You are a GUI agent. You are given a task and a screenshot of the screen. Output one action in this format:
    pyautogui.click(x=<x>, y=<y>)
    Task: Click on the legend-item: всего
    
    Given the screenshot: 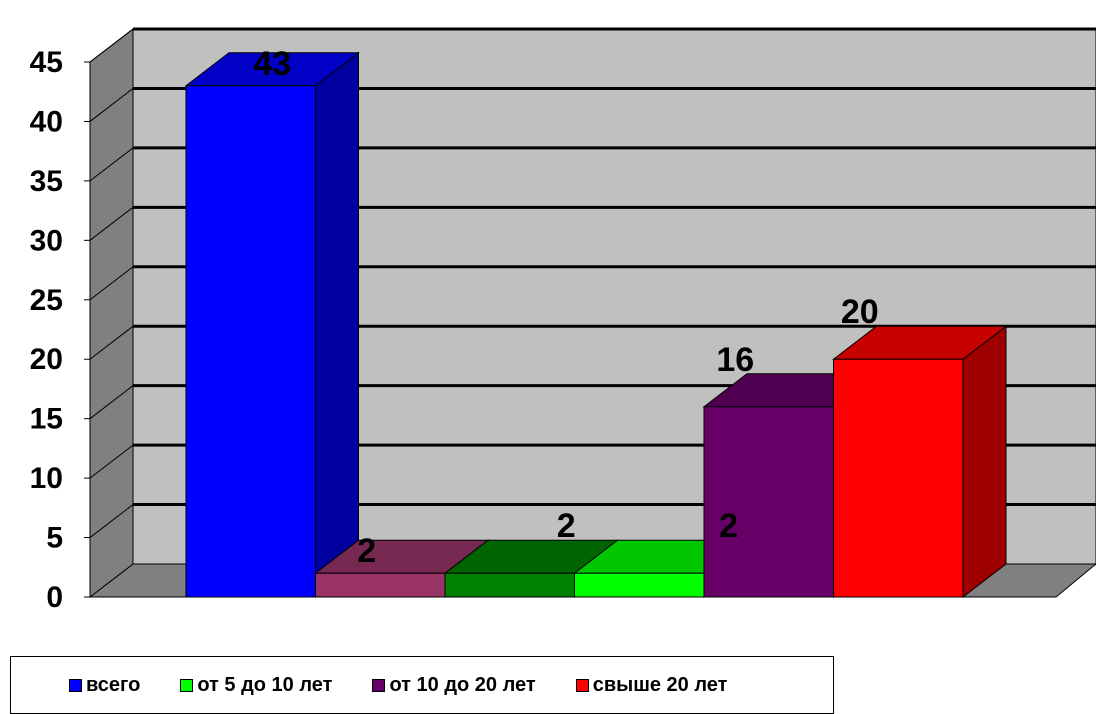 What is the action you would take?
    pyautogui.click(x=104, y=685)
    